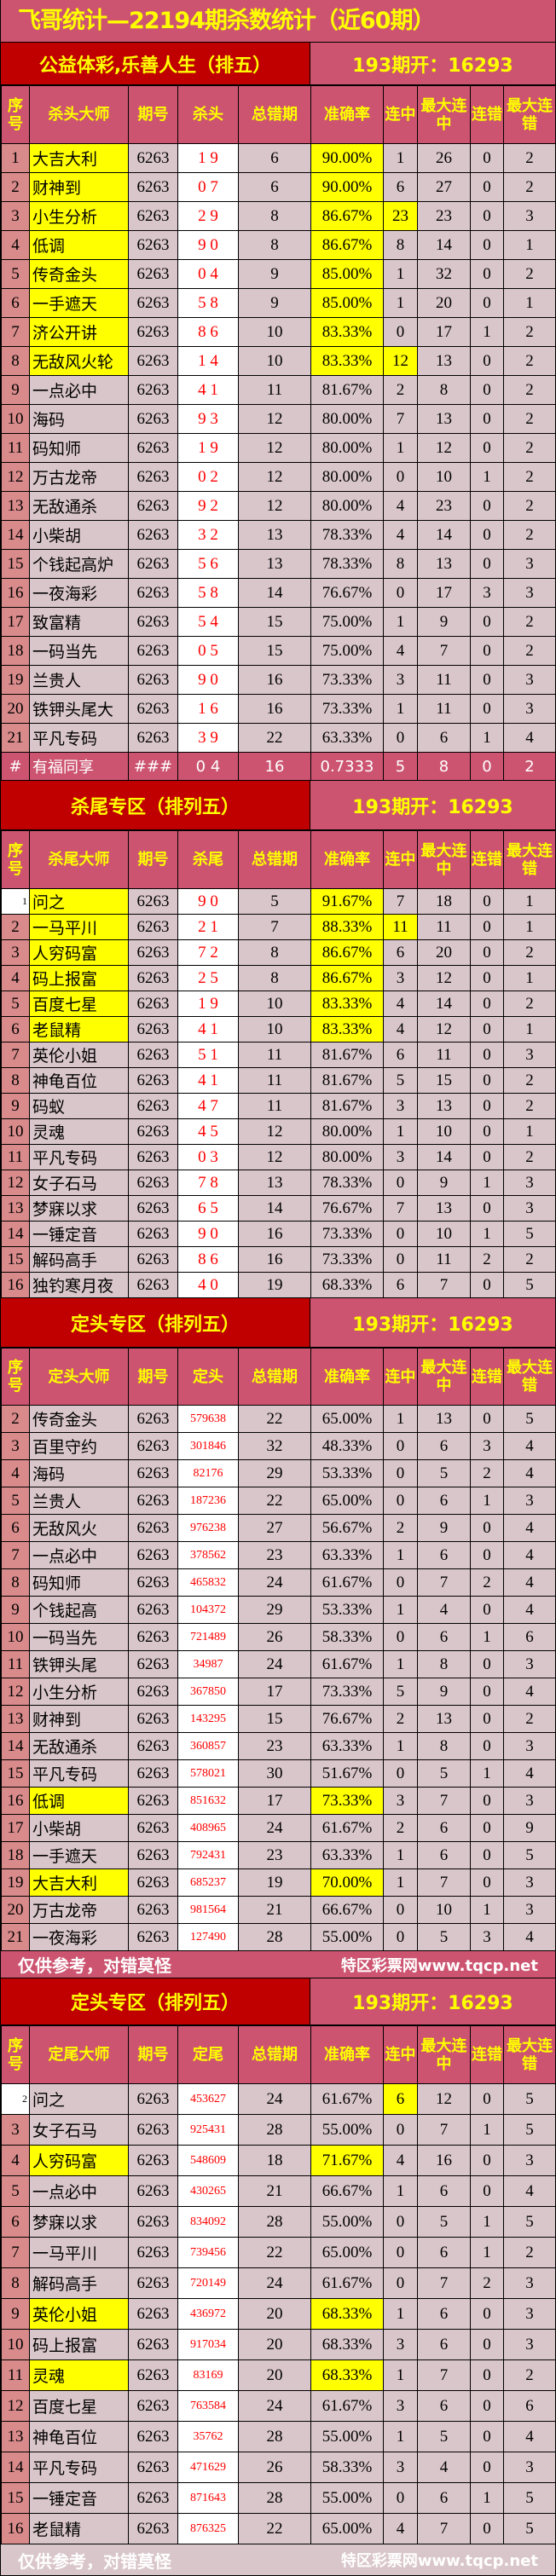 The width and height of the screenshot is (556, 2576). Describe the element at coordinates (278, 2130) in the screenshot. I see `table-row: 3 女子石马 6263 925431 28 55.00% 0 7 1 5` at that location.